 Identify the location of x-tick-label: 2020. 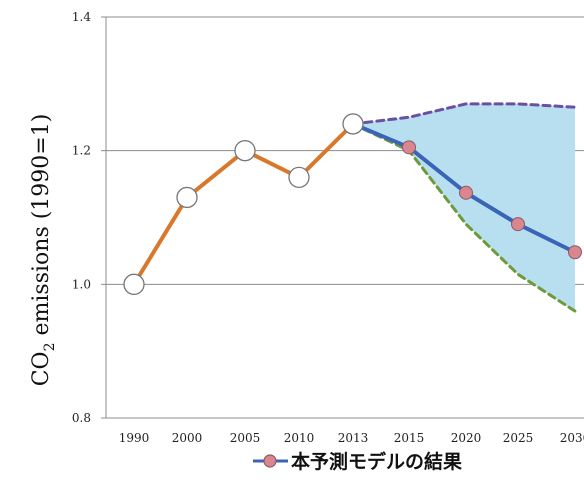
(466, 438).